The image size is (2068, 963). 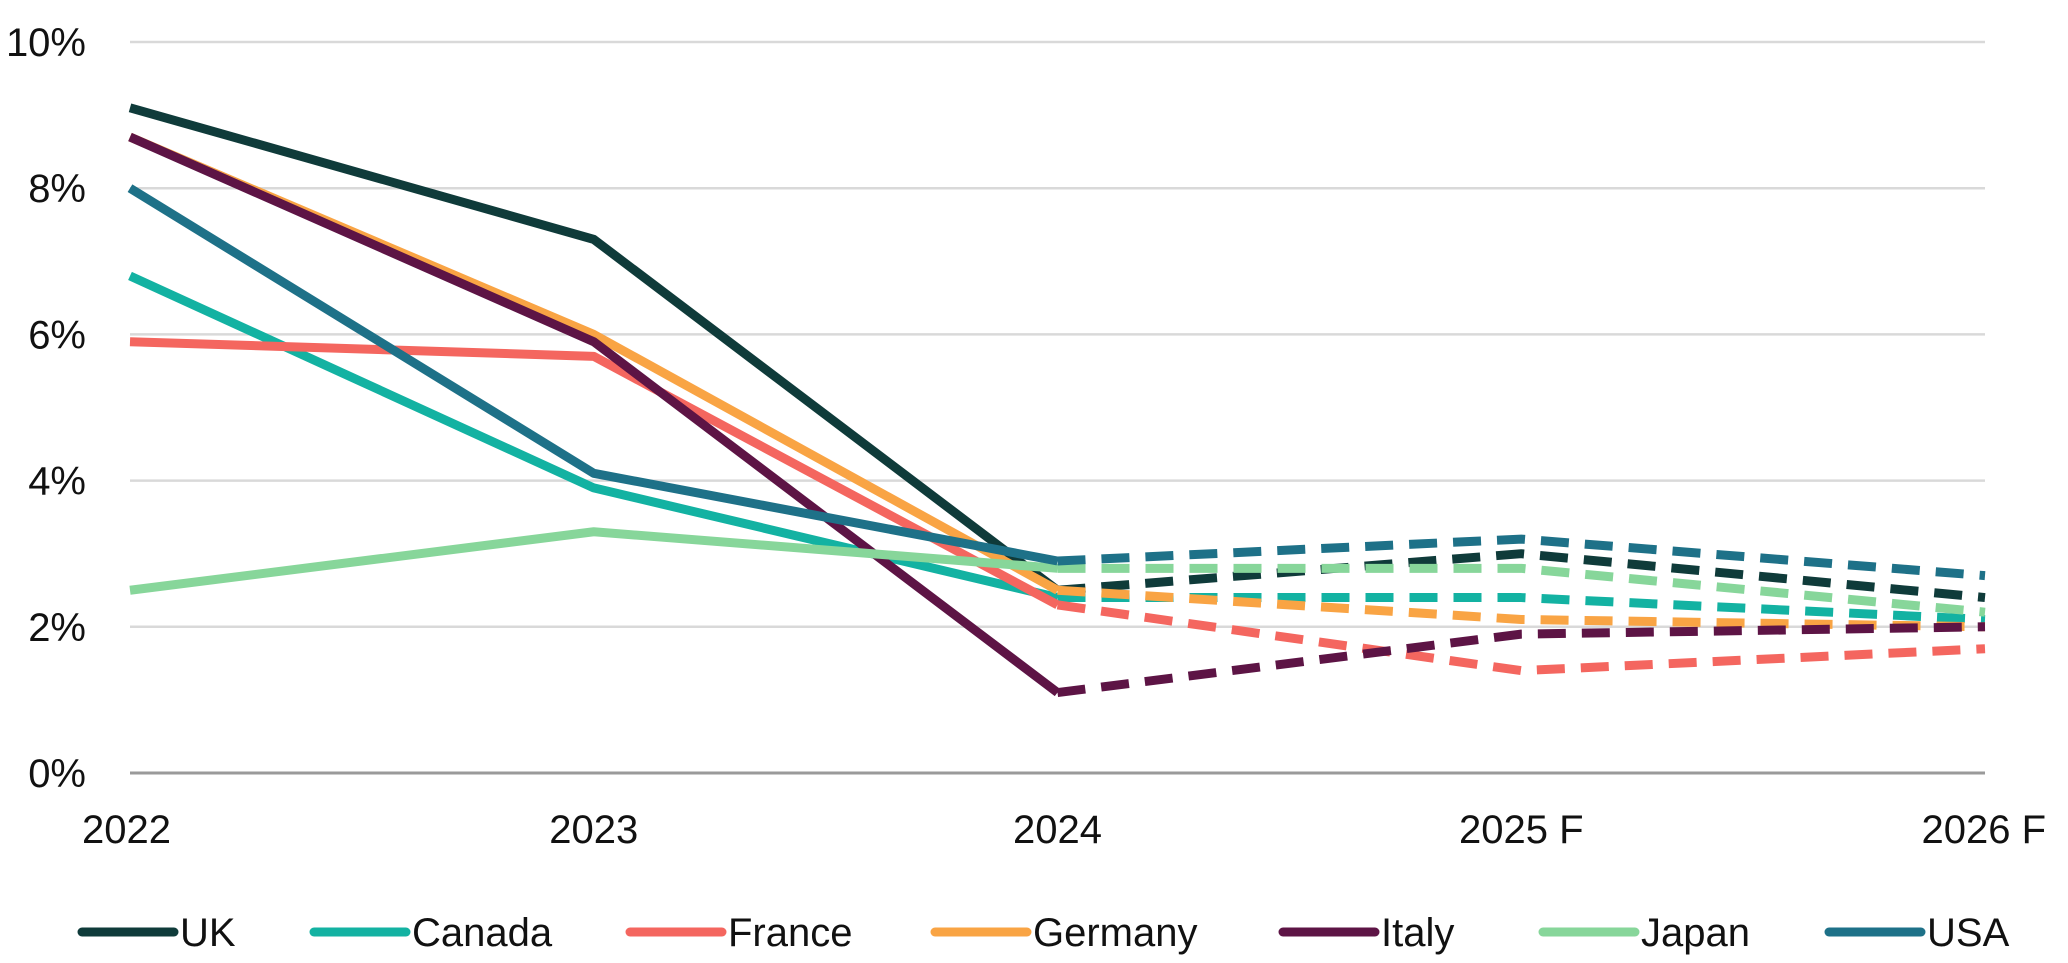 I want to click on series-line-france, so click(x=594, y=473).